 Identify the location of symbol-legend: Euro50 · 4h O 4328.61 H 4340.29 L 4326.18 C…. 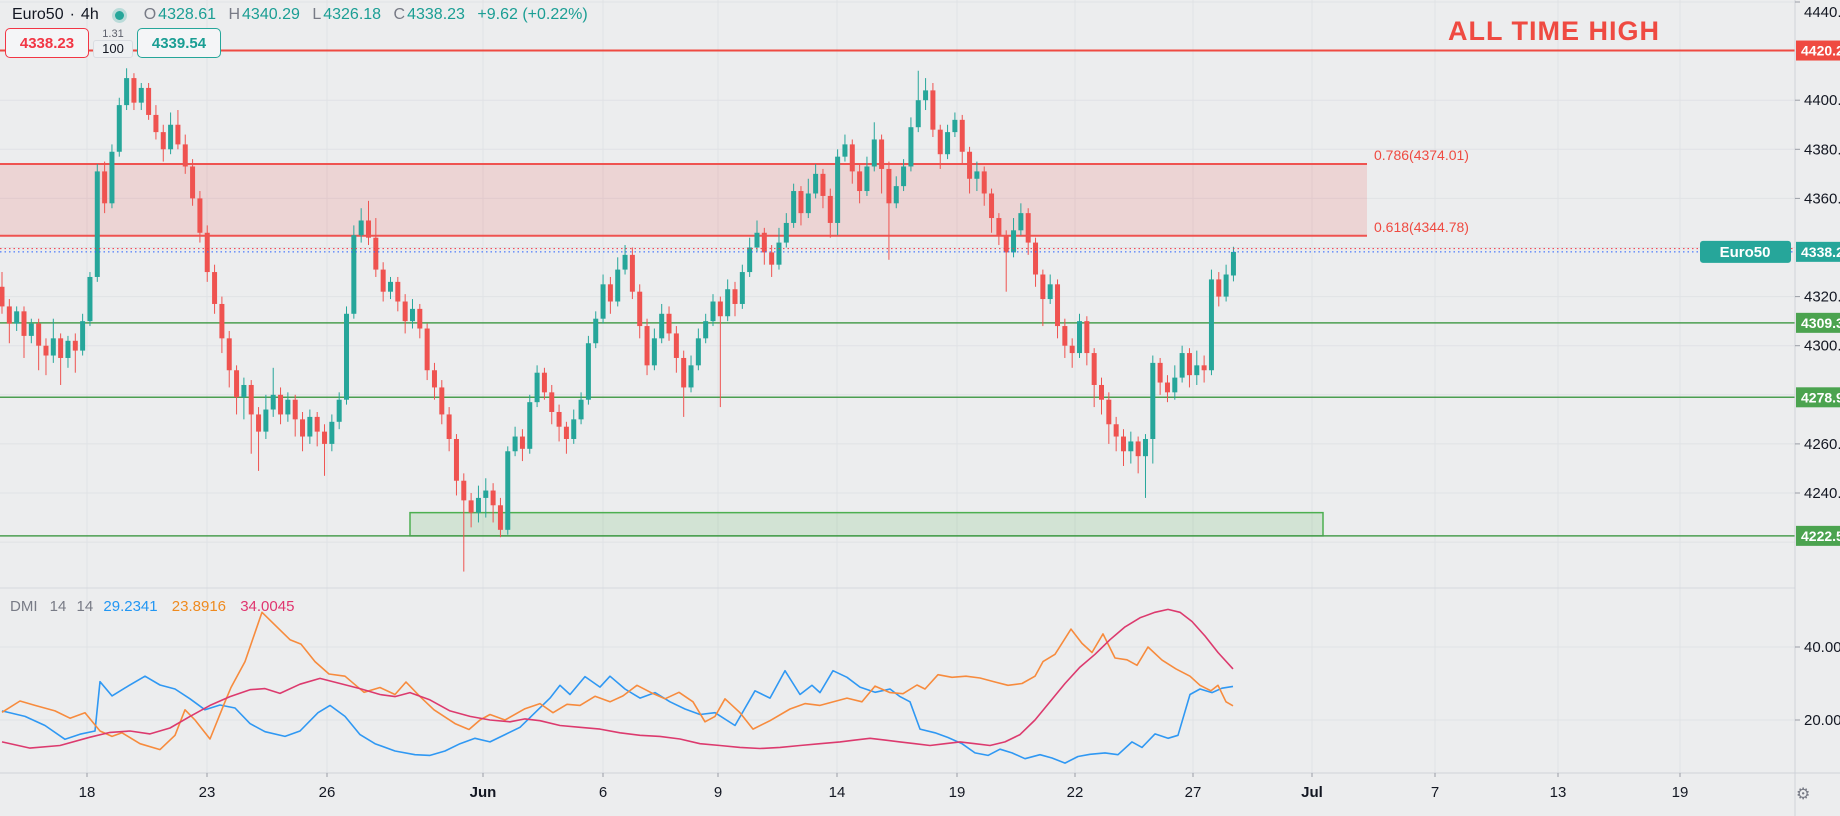
(304, 15).